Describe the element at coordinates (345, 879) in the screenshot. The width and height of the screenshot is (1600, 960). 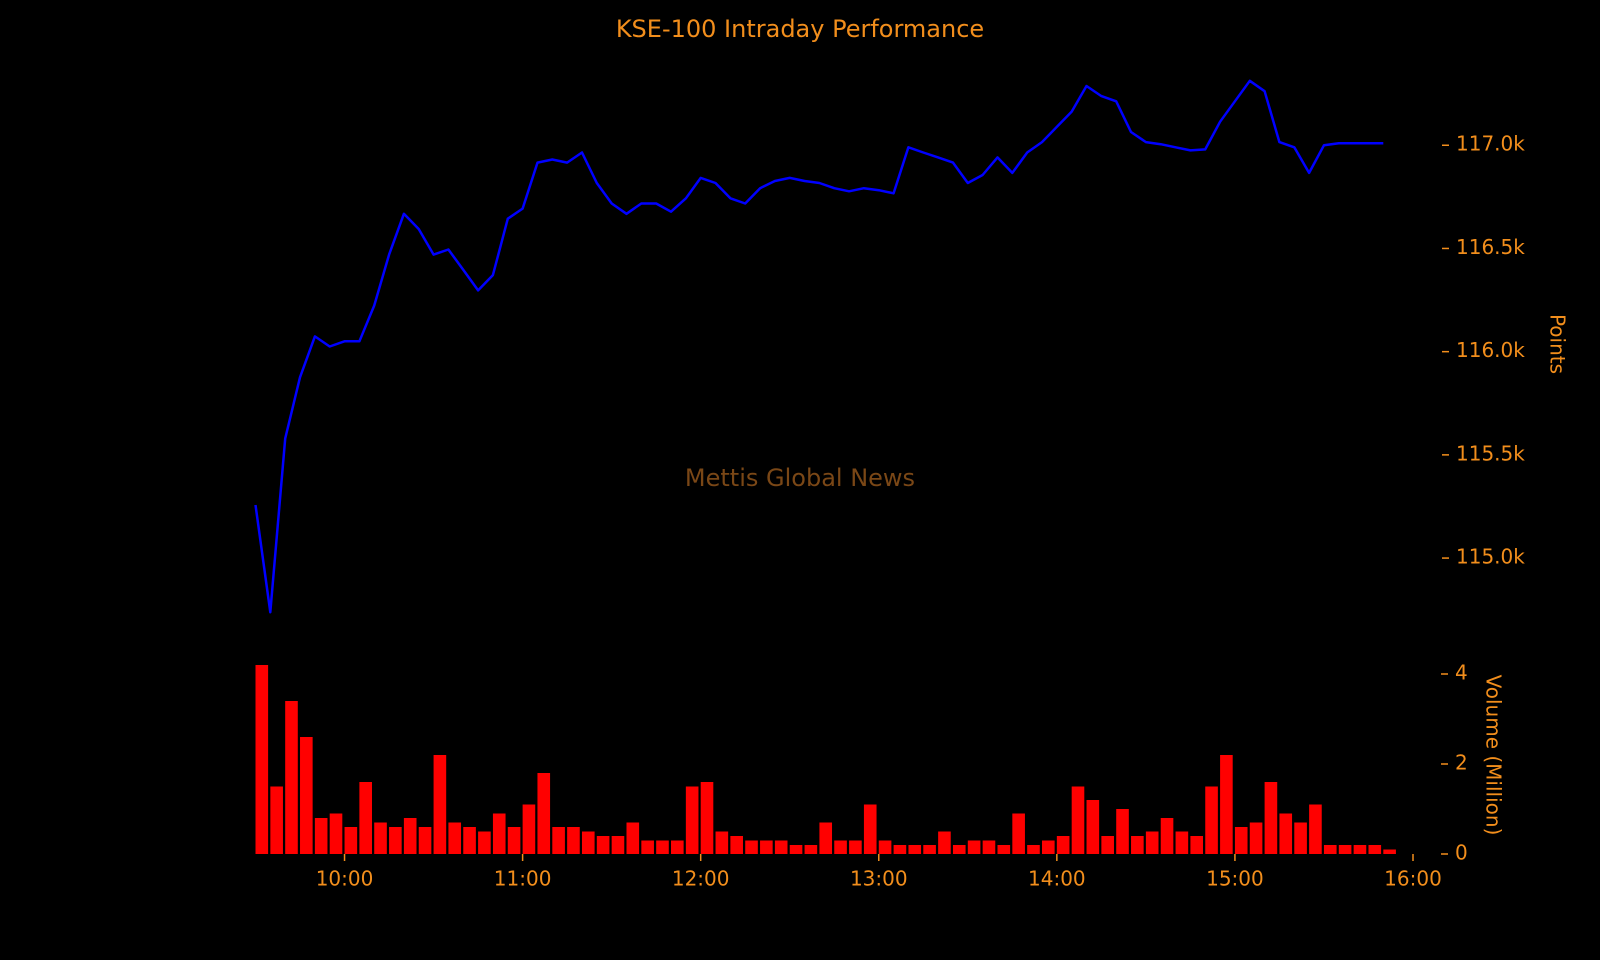
I see `x-tick-label: 10:00` at that location.